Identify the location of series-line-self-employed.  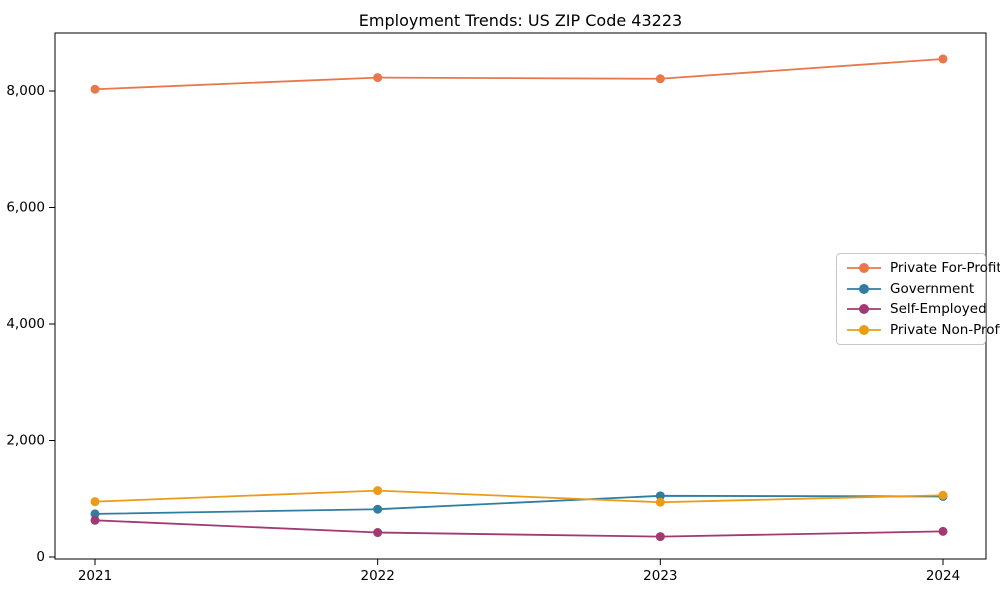
(519, 528).